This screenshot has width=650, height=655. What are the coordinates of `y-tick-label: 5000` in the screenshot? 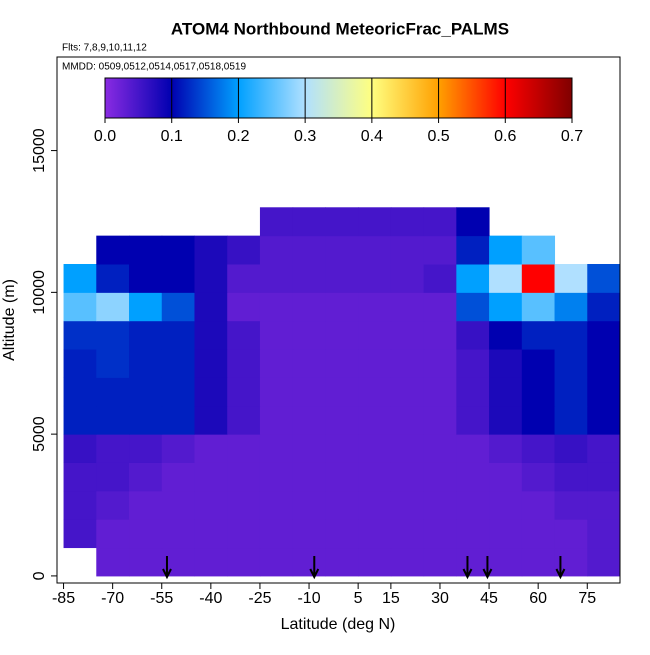 It's located at (39, 434).